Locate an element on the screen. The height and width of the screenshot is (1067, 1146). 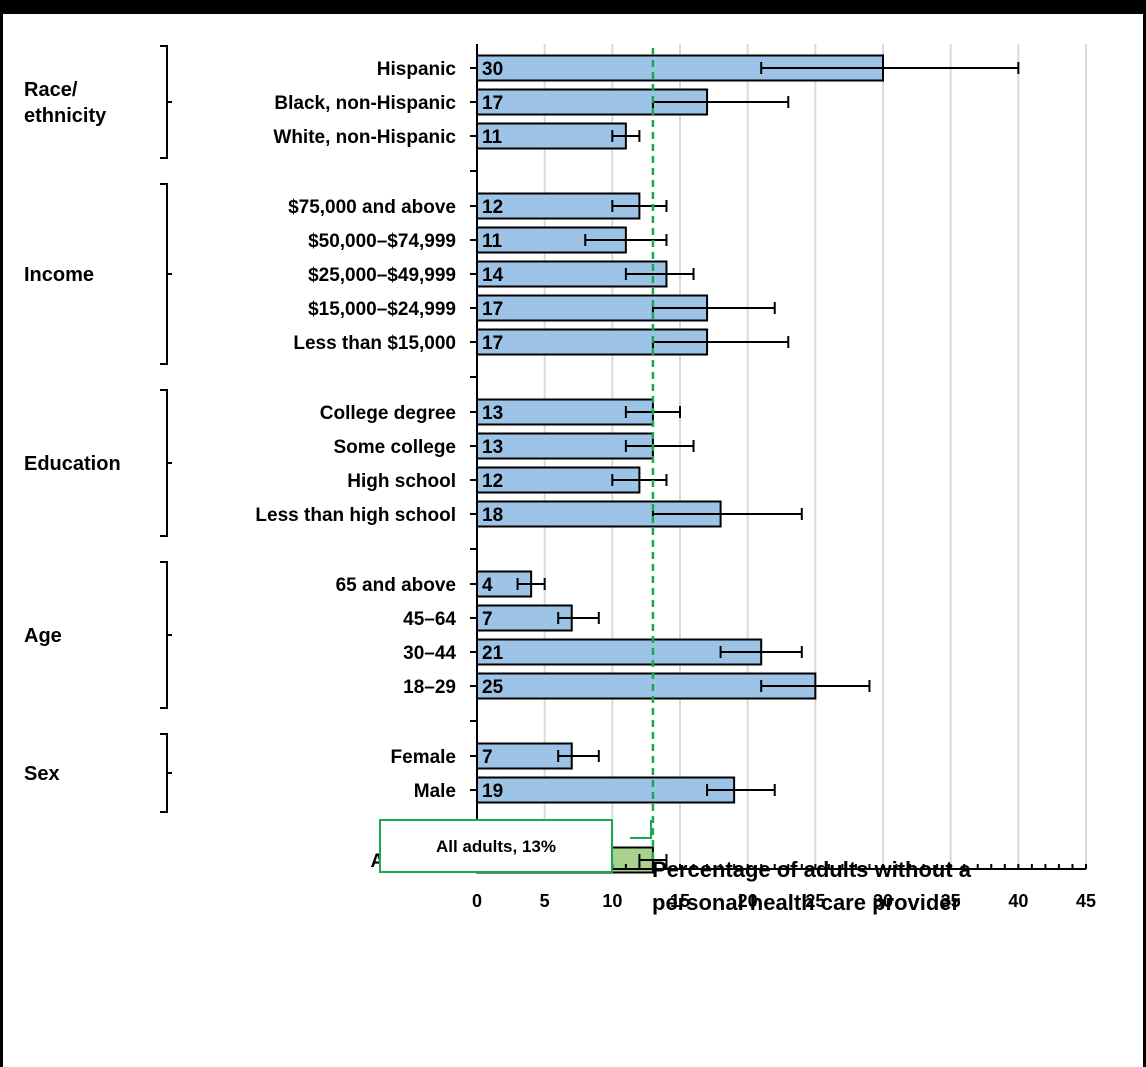
reference-callout: All adults, 13% is located at coordinates (515, 846).